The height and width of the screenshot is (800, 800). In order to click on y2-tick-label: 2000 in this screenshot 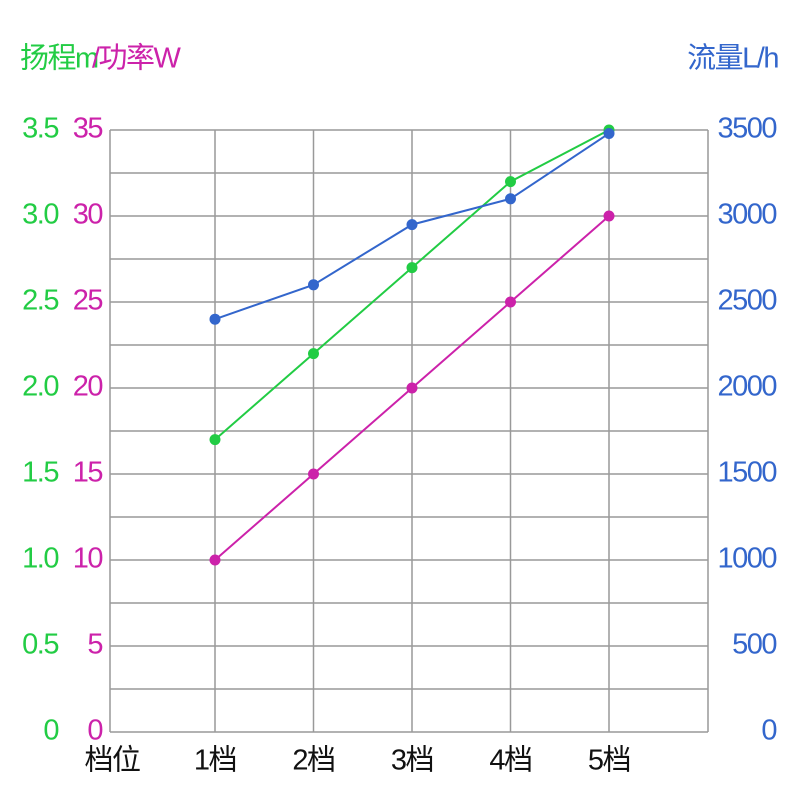, I will do `click(746, 387)`.